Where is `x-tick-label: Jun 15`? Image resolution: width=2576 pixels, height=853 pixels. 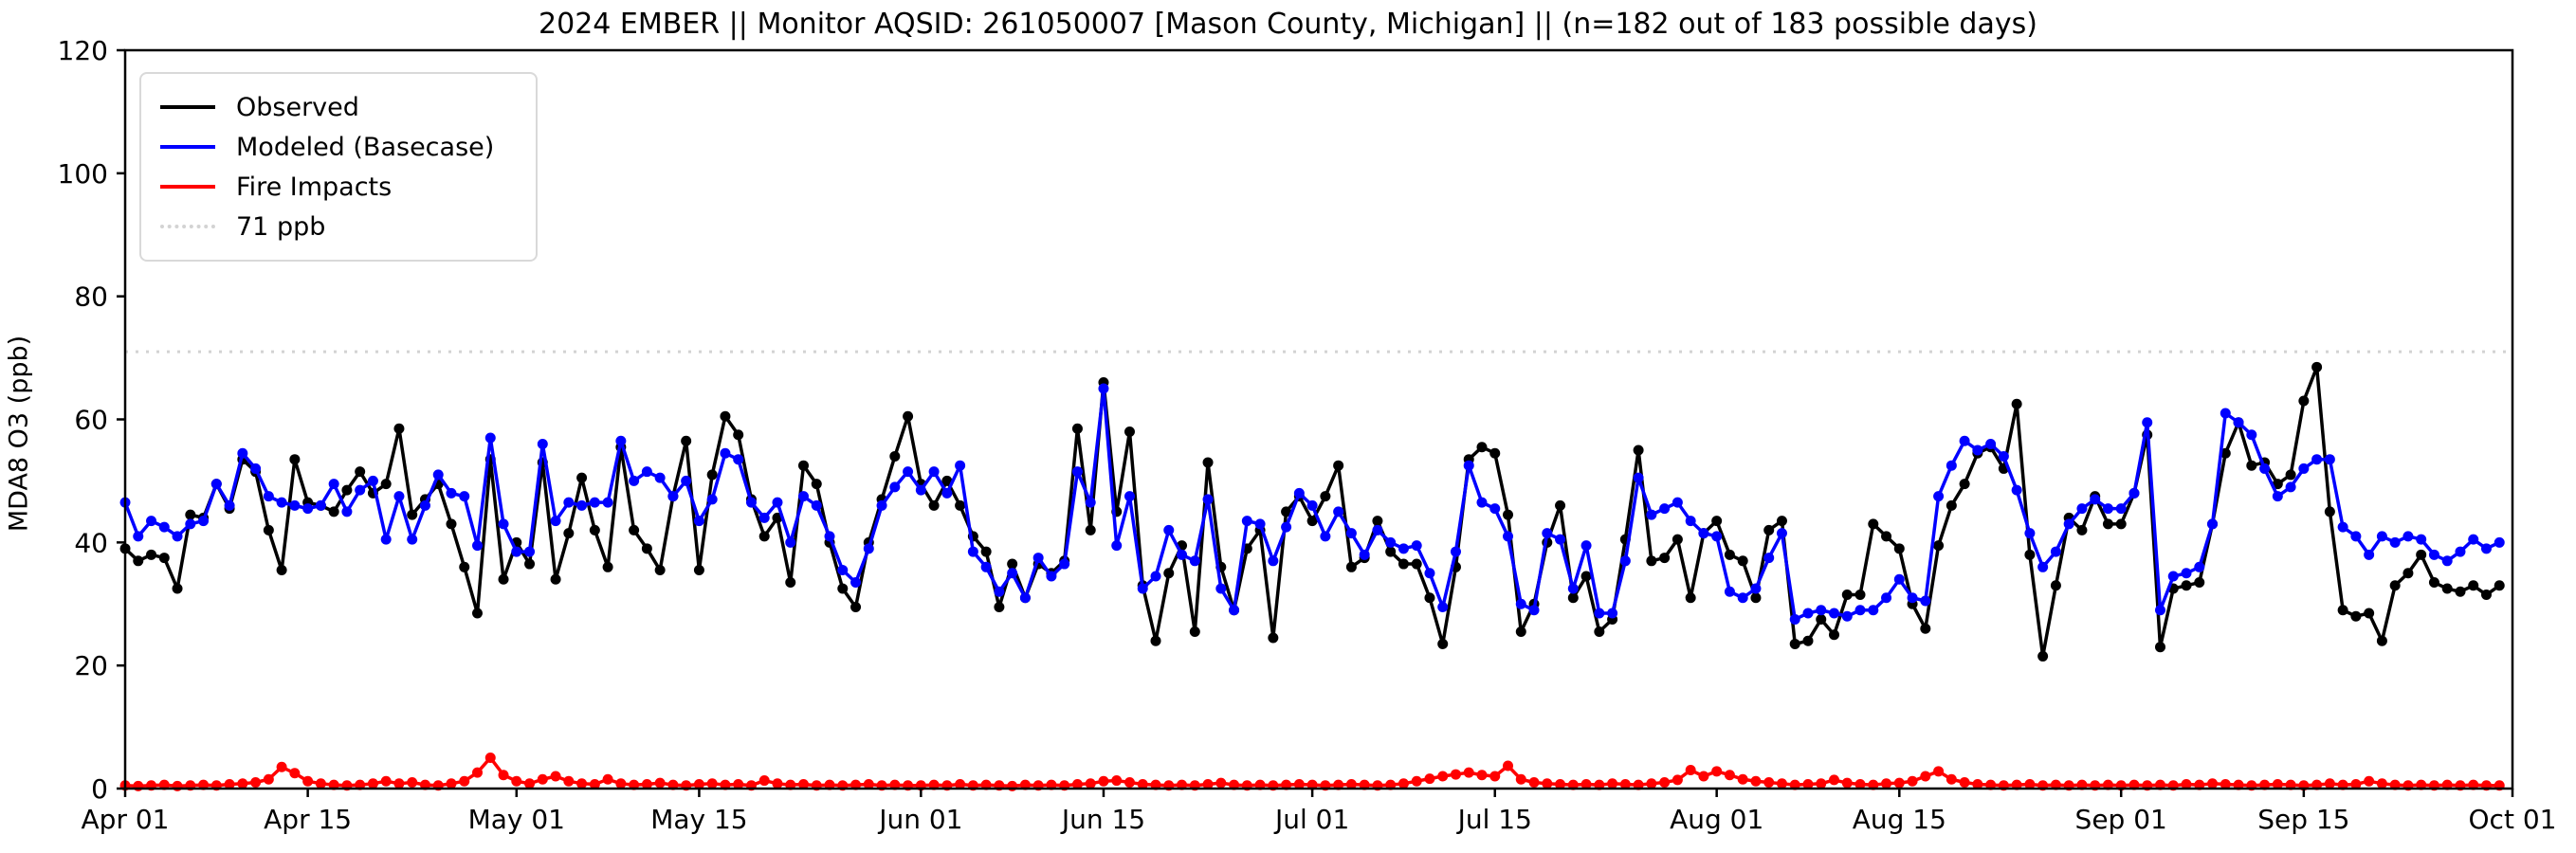 x-tick-label: Jun 15 is located at coordinates (1102, 819).